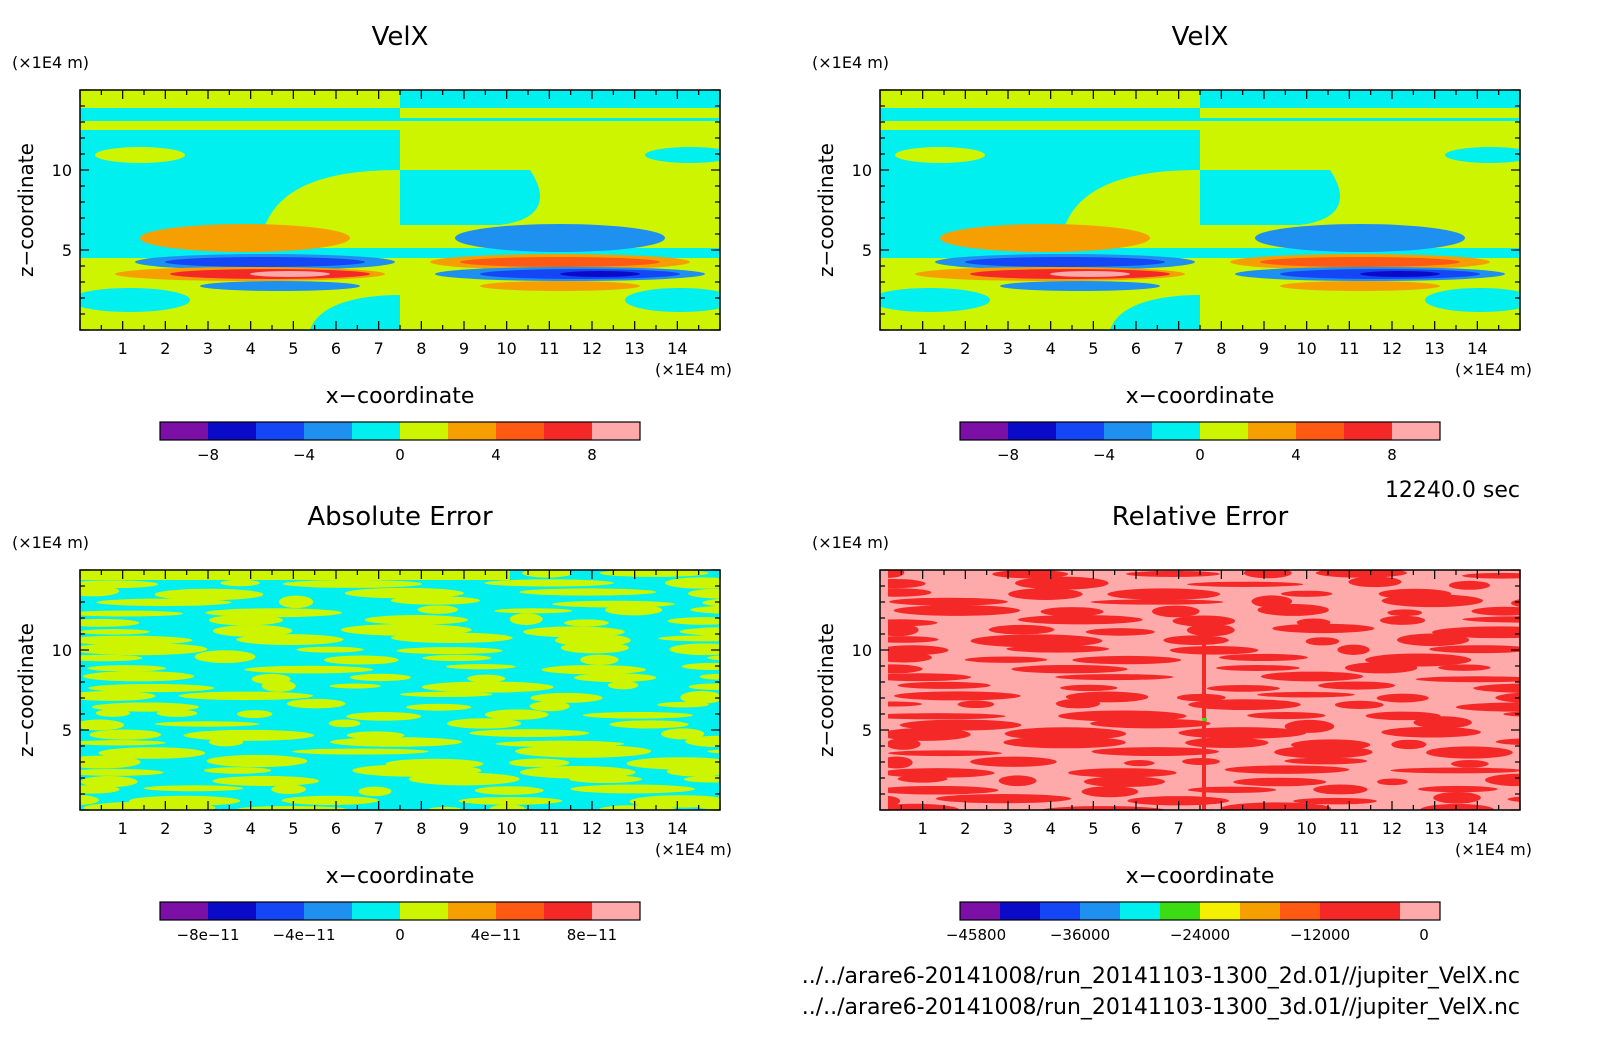 Image resolution: width=1604 pixels, height=1054 pixels. What do you see at coordinates (1320, 935) in the screenshot?
I see `colorbar-tick-label: −12000` at bounding box center [1320, 935].